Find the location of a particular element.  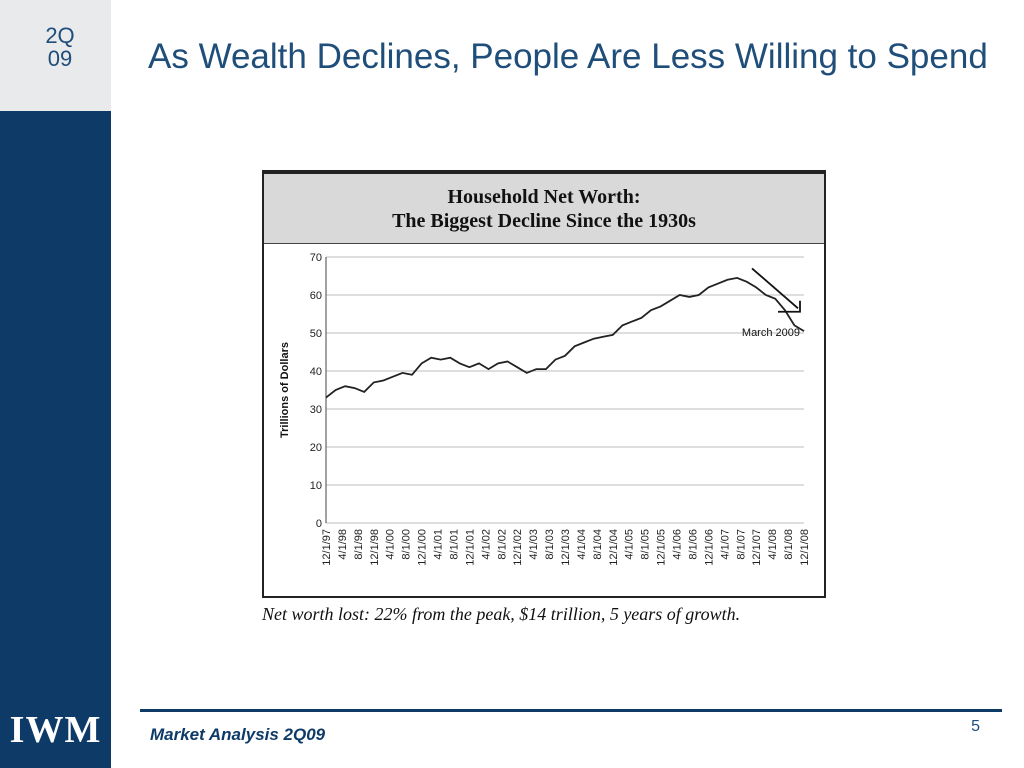

x-tick-label: 12/1/06 is located at coordinates (709, 547).